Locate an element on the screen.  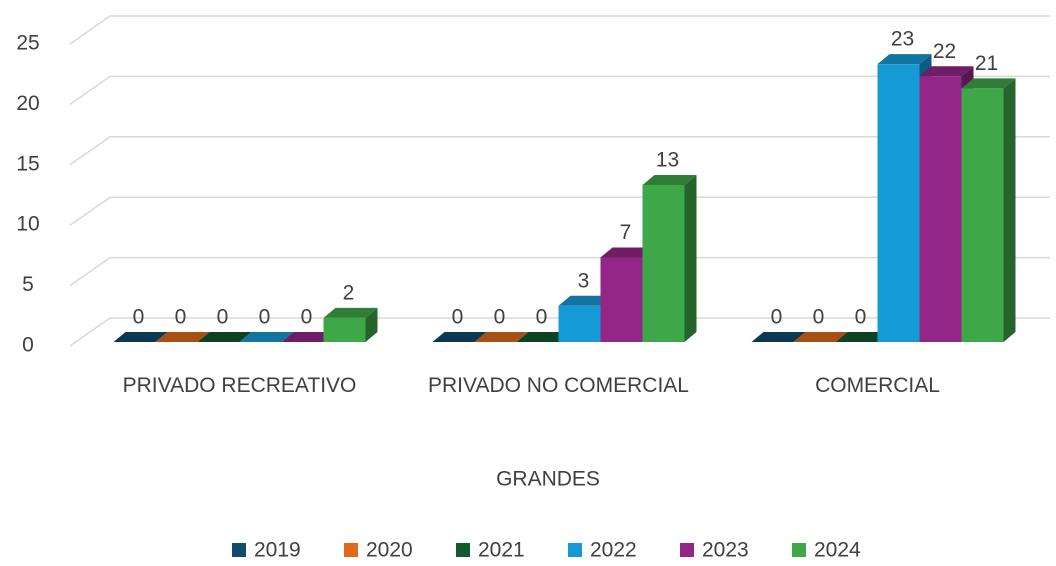
value-label: 22 is located at coordinates (944, 51).